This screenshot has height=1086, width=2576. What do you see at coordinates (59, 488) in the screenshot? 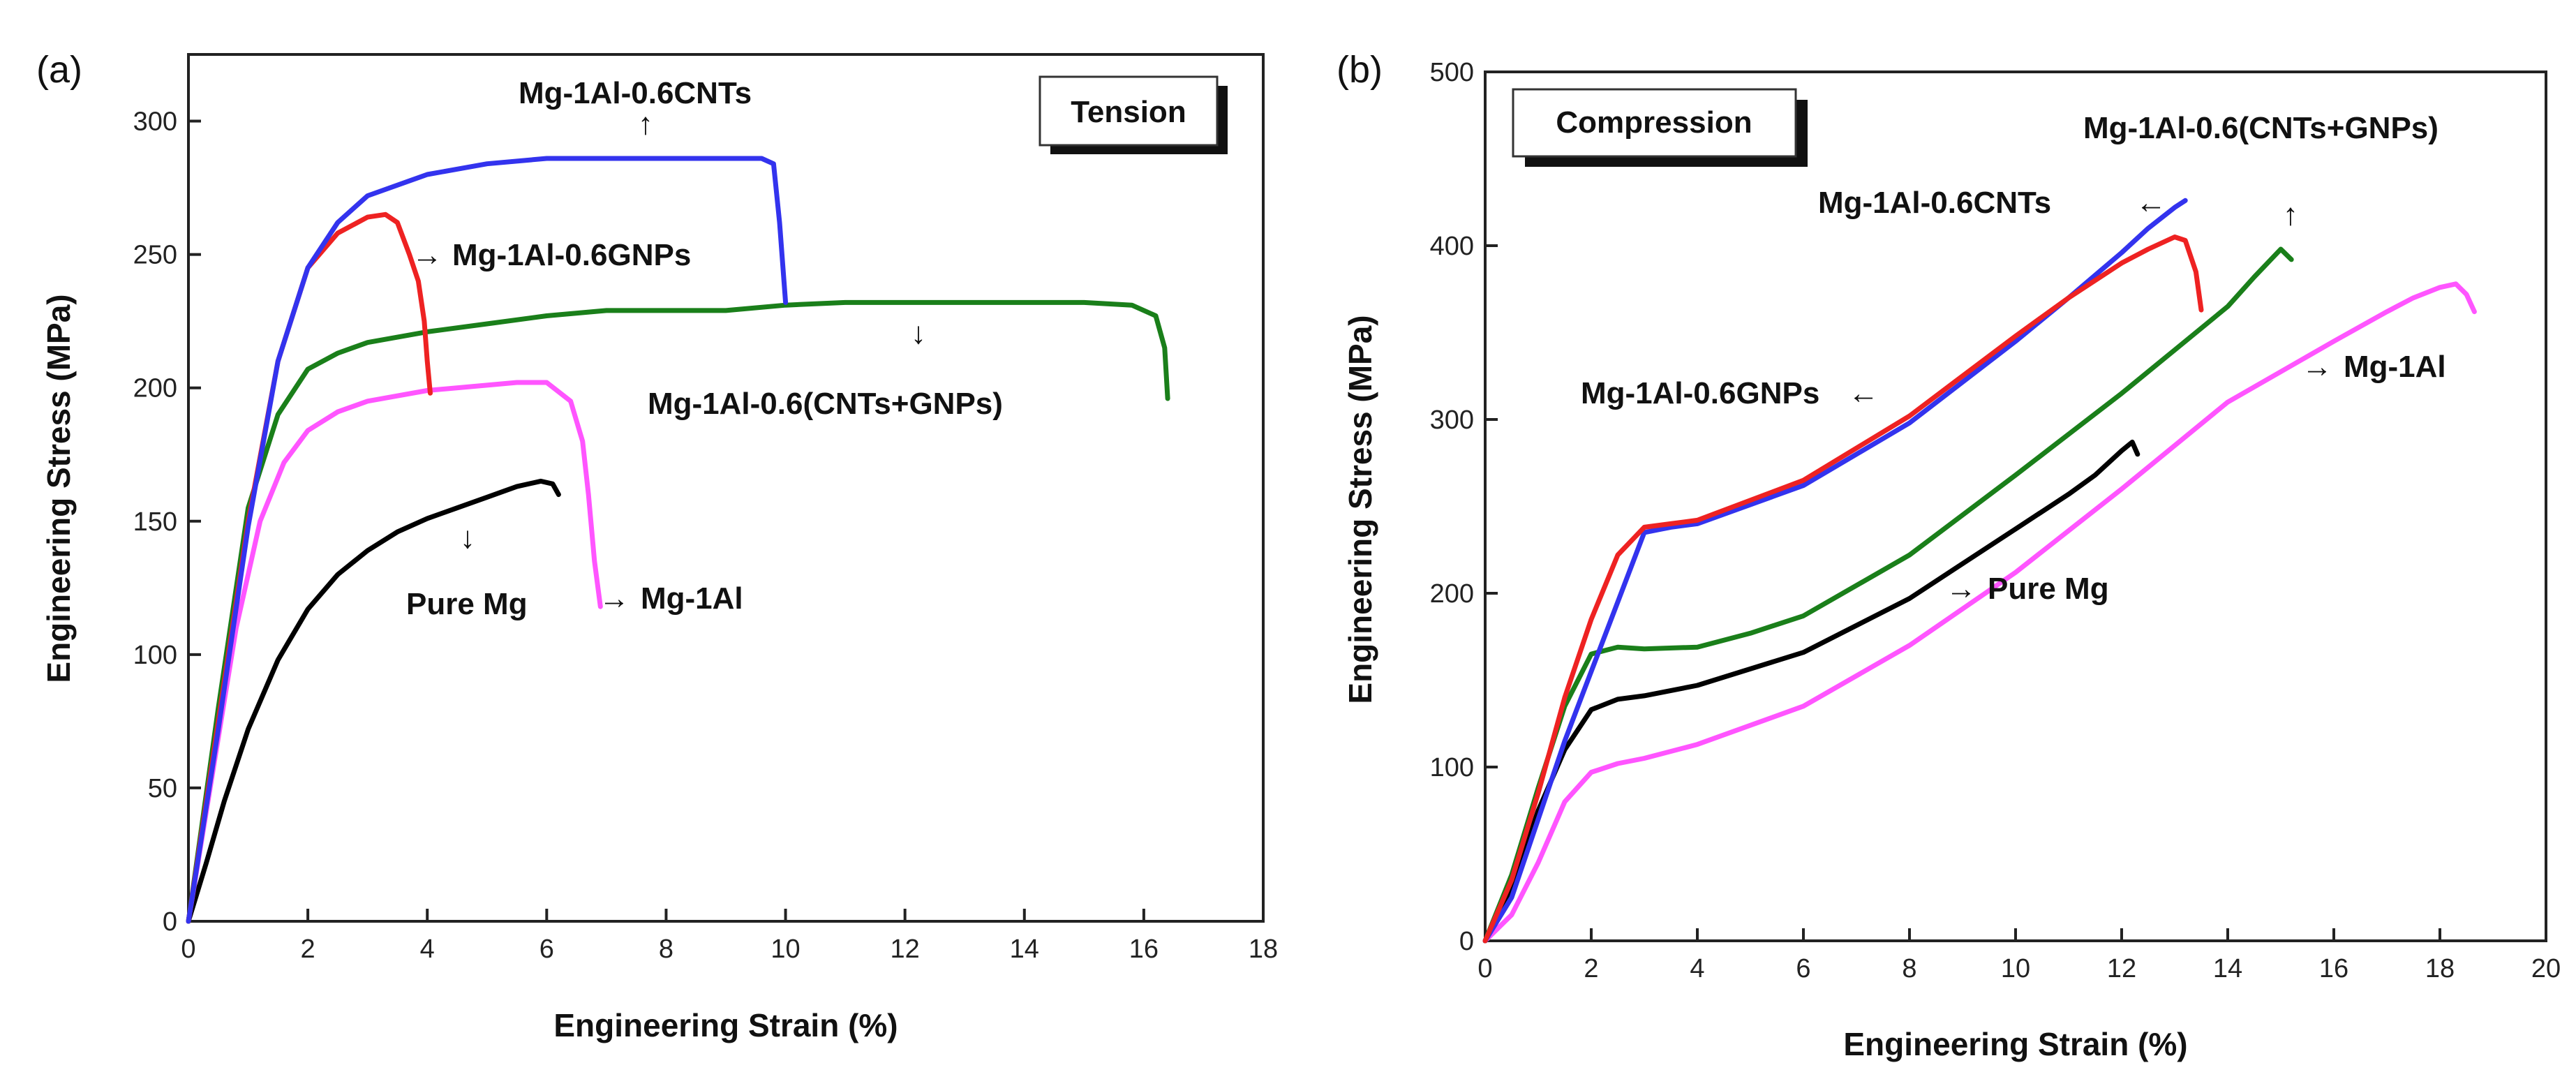
I see `panel-a-y-axis-label: Engineering Stress (MPa)` at bounding box center [59, 488].